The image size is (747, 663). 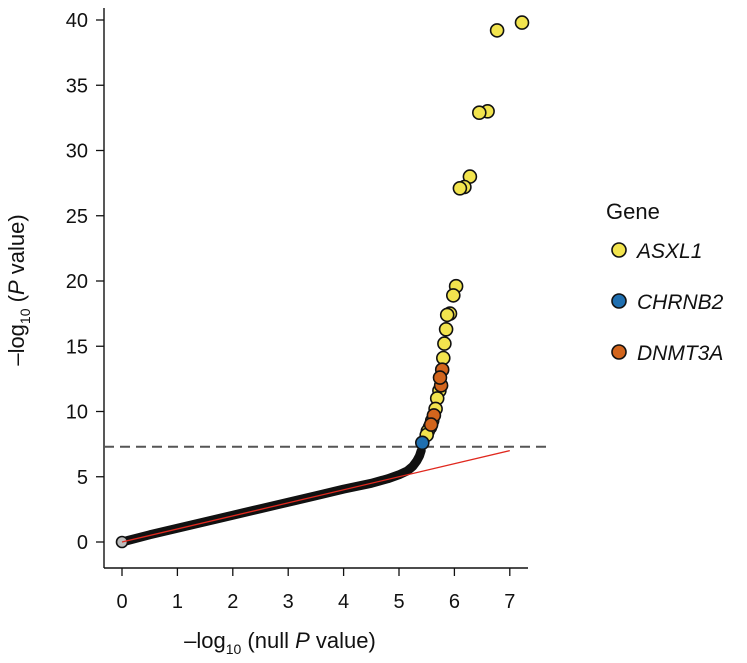 What do you see at coordinates (619, 250) in the screenshot?
I see `legend-marker-asxl1` at bounding box center [619, 250].